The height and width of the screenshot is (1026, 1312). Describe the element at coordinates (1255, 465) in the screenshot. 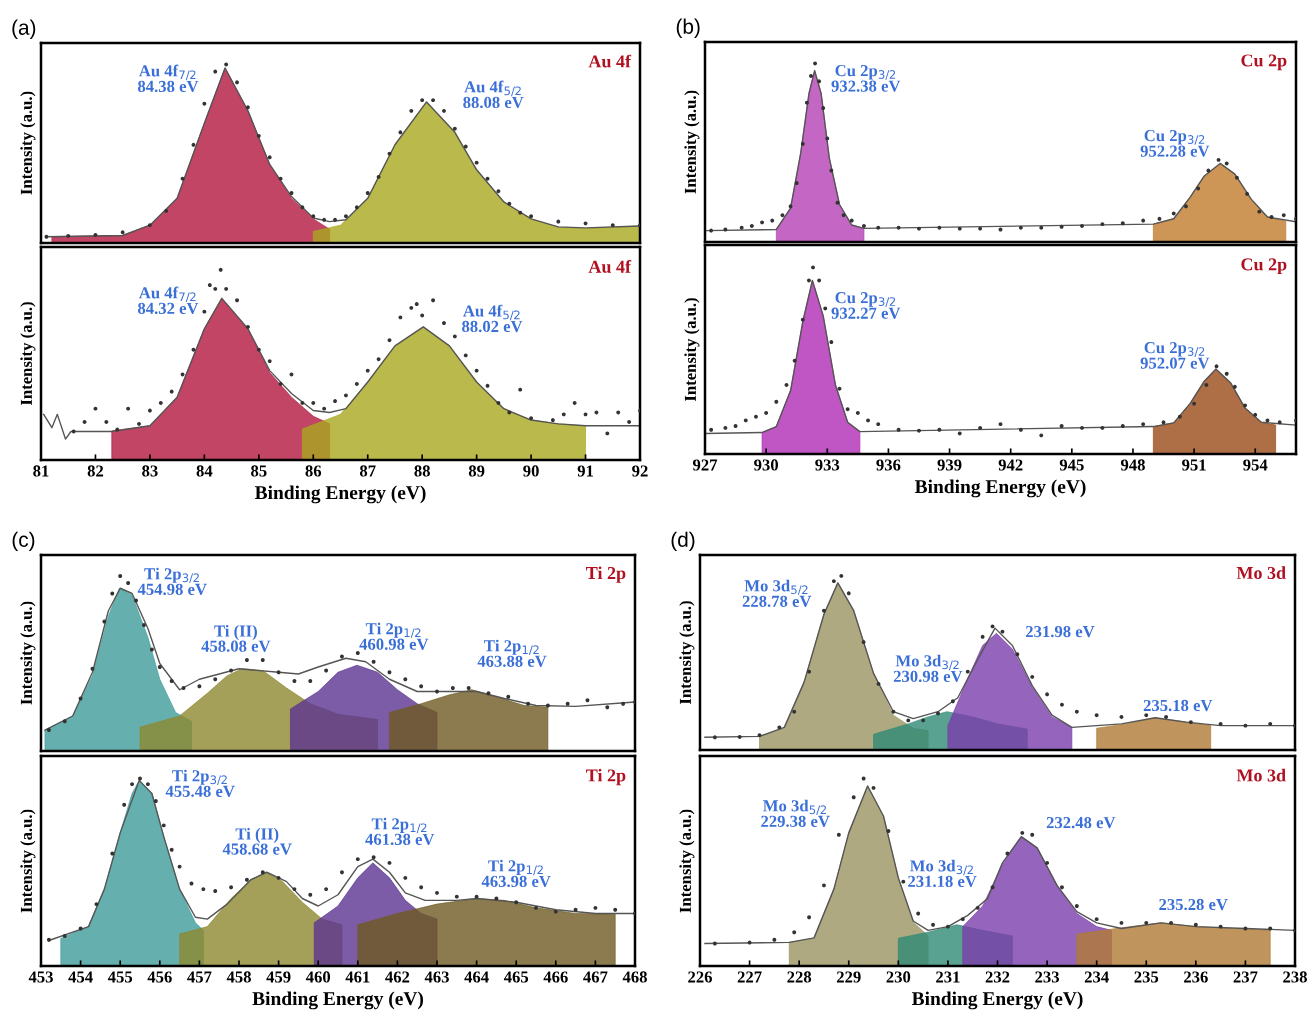

I see `x-tick-label: 954` at that location.